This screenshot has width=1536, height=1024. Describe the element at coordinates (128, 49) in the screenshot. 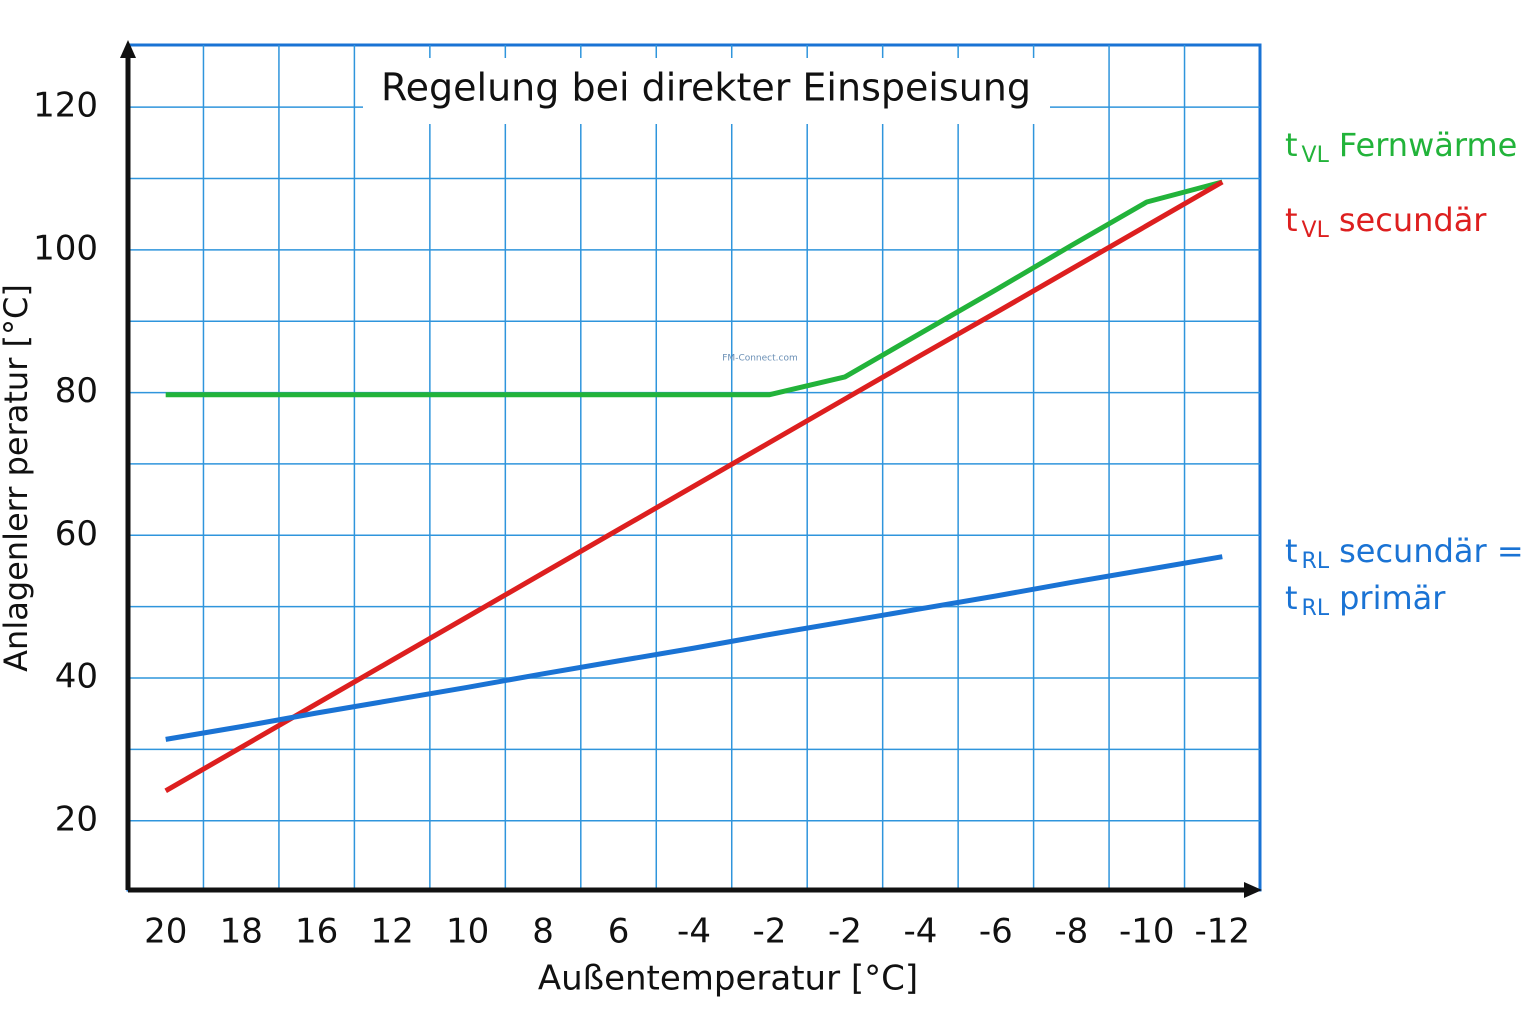

I see `y-axis-arrow` at that location.